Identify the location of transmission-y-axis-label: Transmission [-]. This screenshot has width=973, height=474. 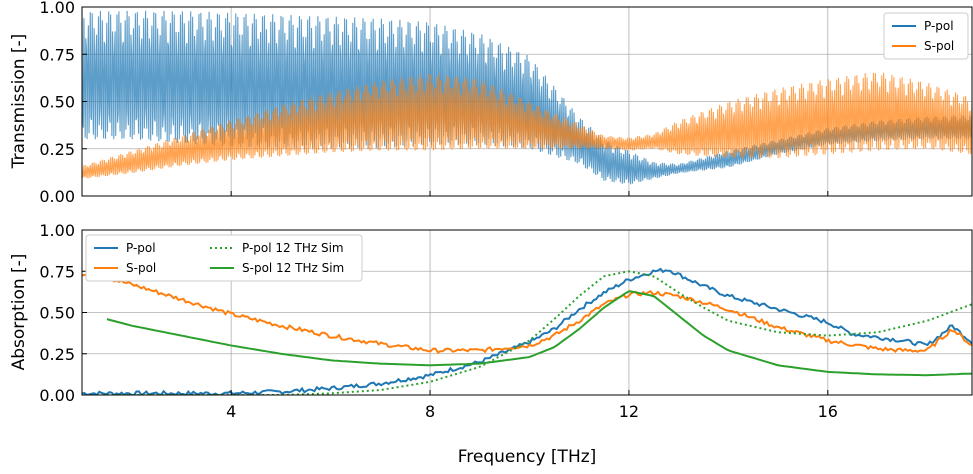
(19, 102).